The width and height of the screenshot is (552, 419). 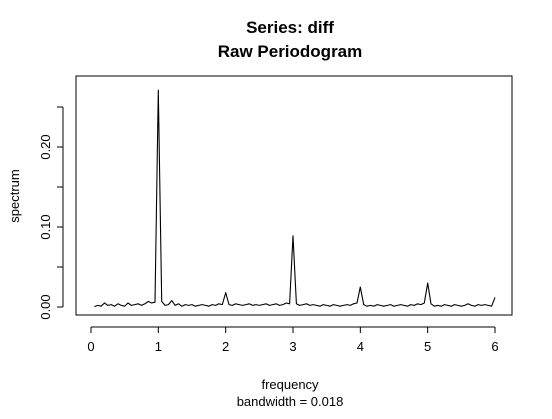 What do you see at coordinates (45, 306) in the screenshot?
I see `y-tick-label: 0.00` at bounding box center [45, 306].